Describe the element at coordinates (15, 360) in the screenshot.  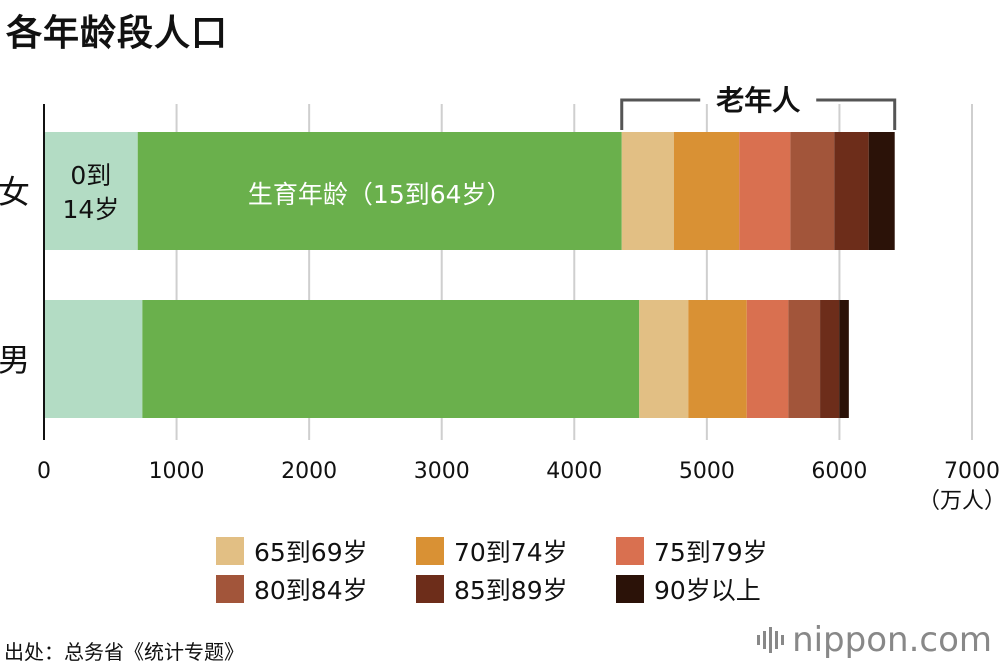
I see `y-category-label: 男` at that location.